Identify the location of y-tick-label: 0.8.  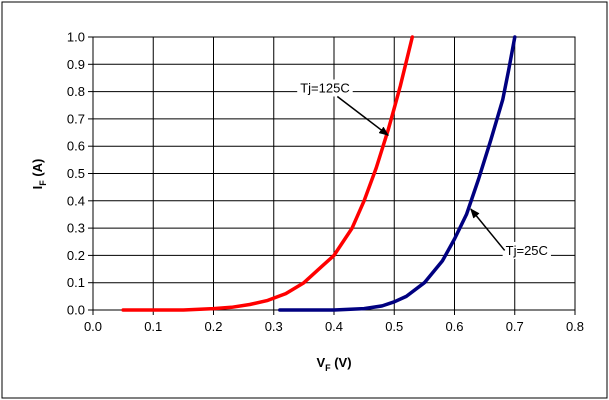
(76, 91).